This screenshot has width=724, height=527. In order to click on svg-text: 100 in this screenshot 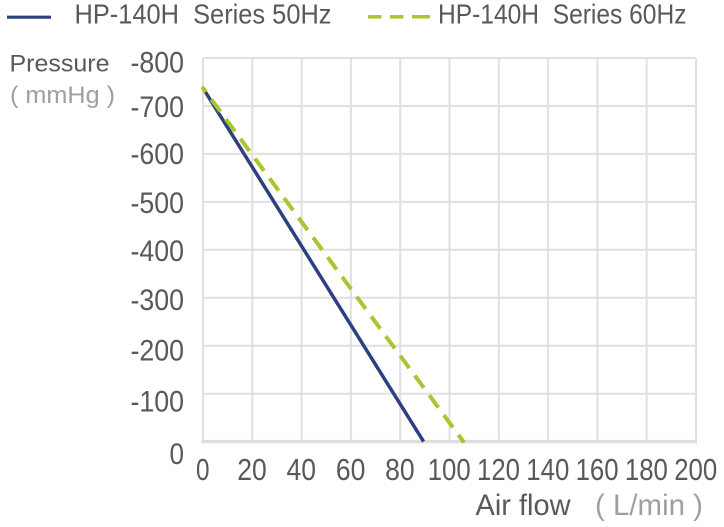, I will do `click(449, 470)`.